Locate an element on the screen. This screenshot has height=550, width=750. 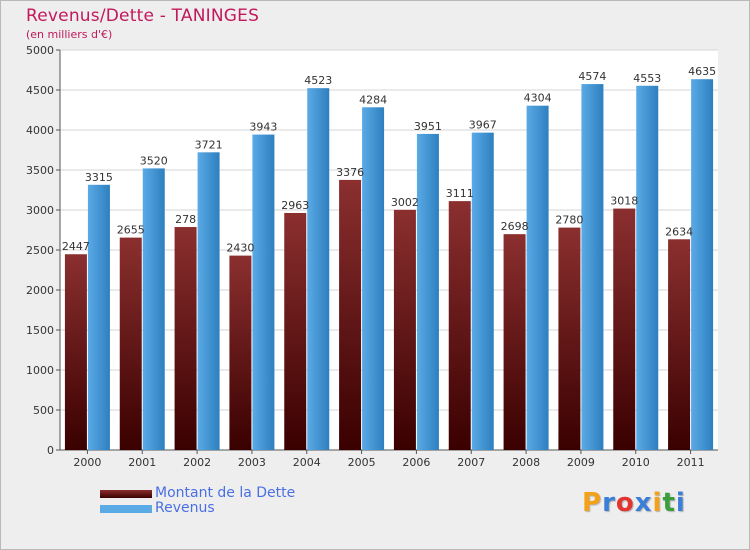
bar-revenus-2008 is located at coordinates (537, 278).